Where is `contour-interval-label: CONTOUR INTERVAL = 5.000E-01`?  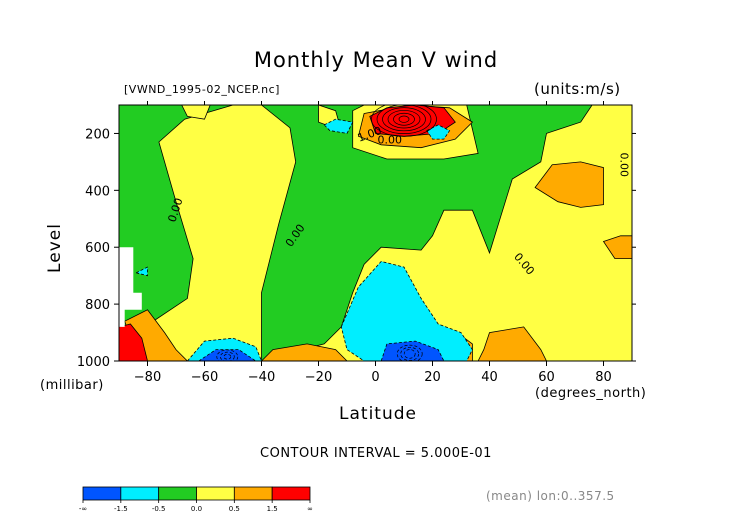 contour-interval-label: CONTOUR INTERVAL = 5.000E-01 is located at coordinates (376, 453).